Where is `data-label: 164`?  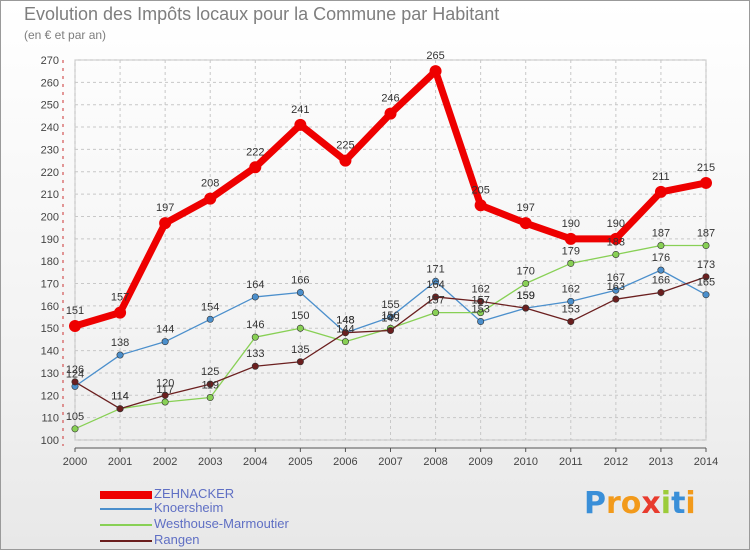 data-label: 164 is located at coordinates (255, 285).